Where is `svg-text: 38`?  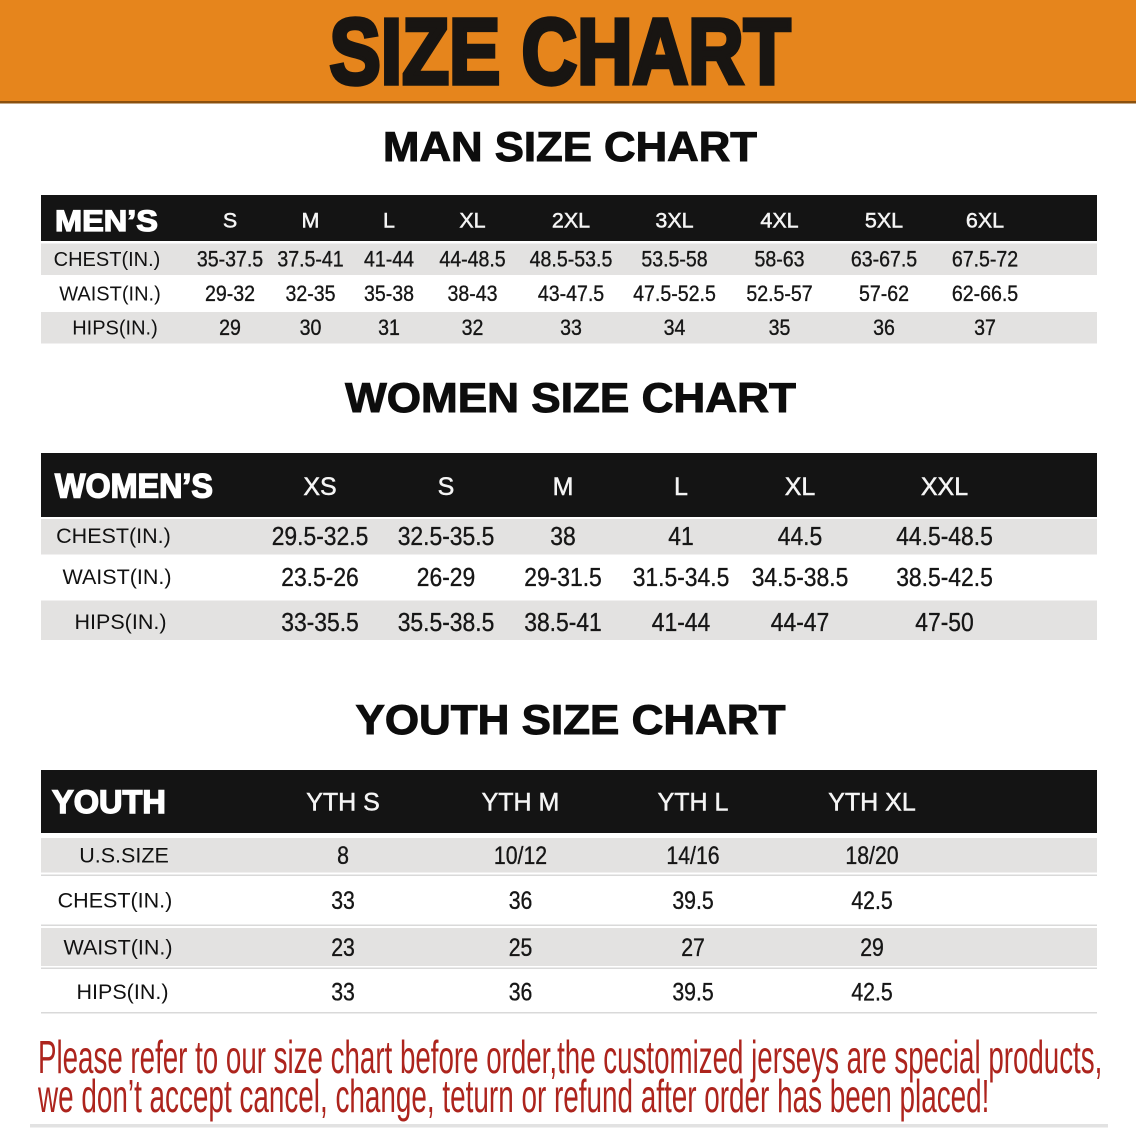
svg-text: 38 is located at coordinates (562, 537).